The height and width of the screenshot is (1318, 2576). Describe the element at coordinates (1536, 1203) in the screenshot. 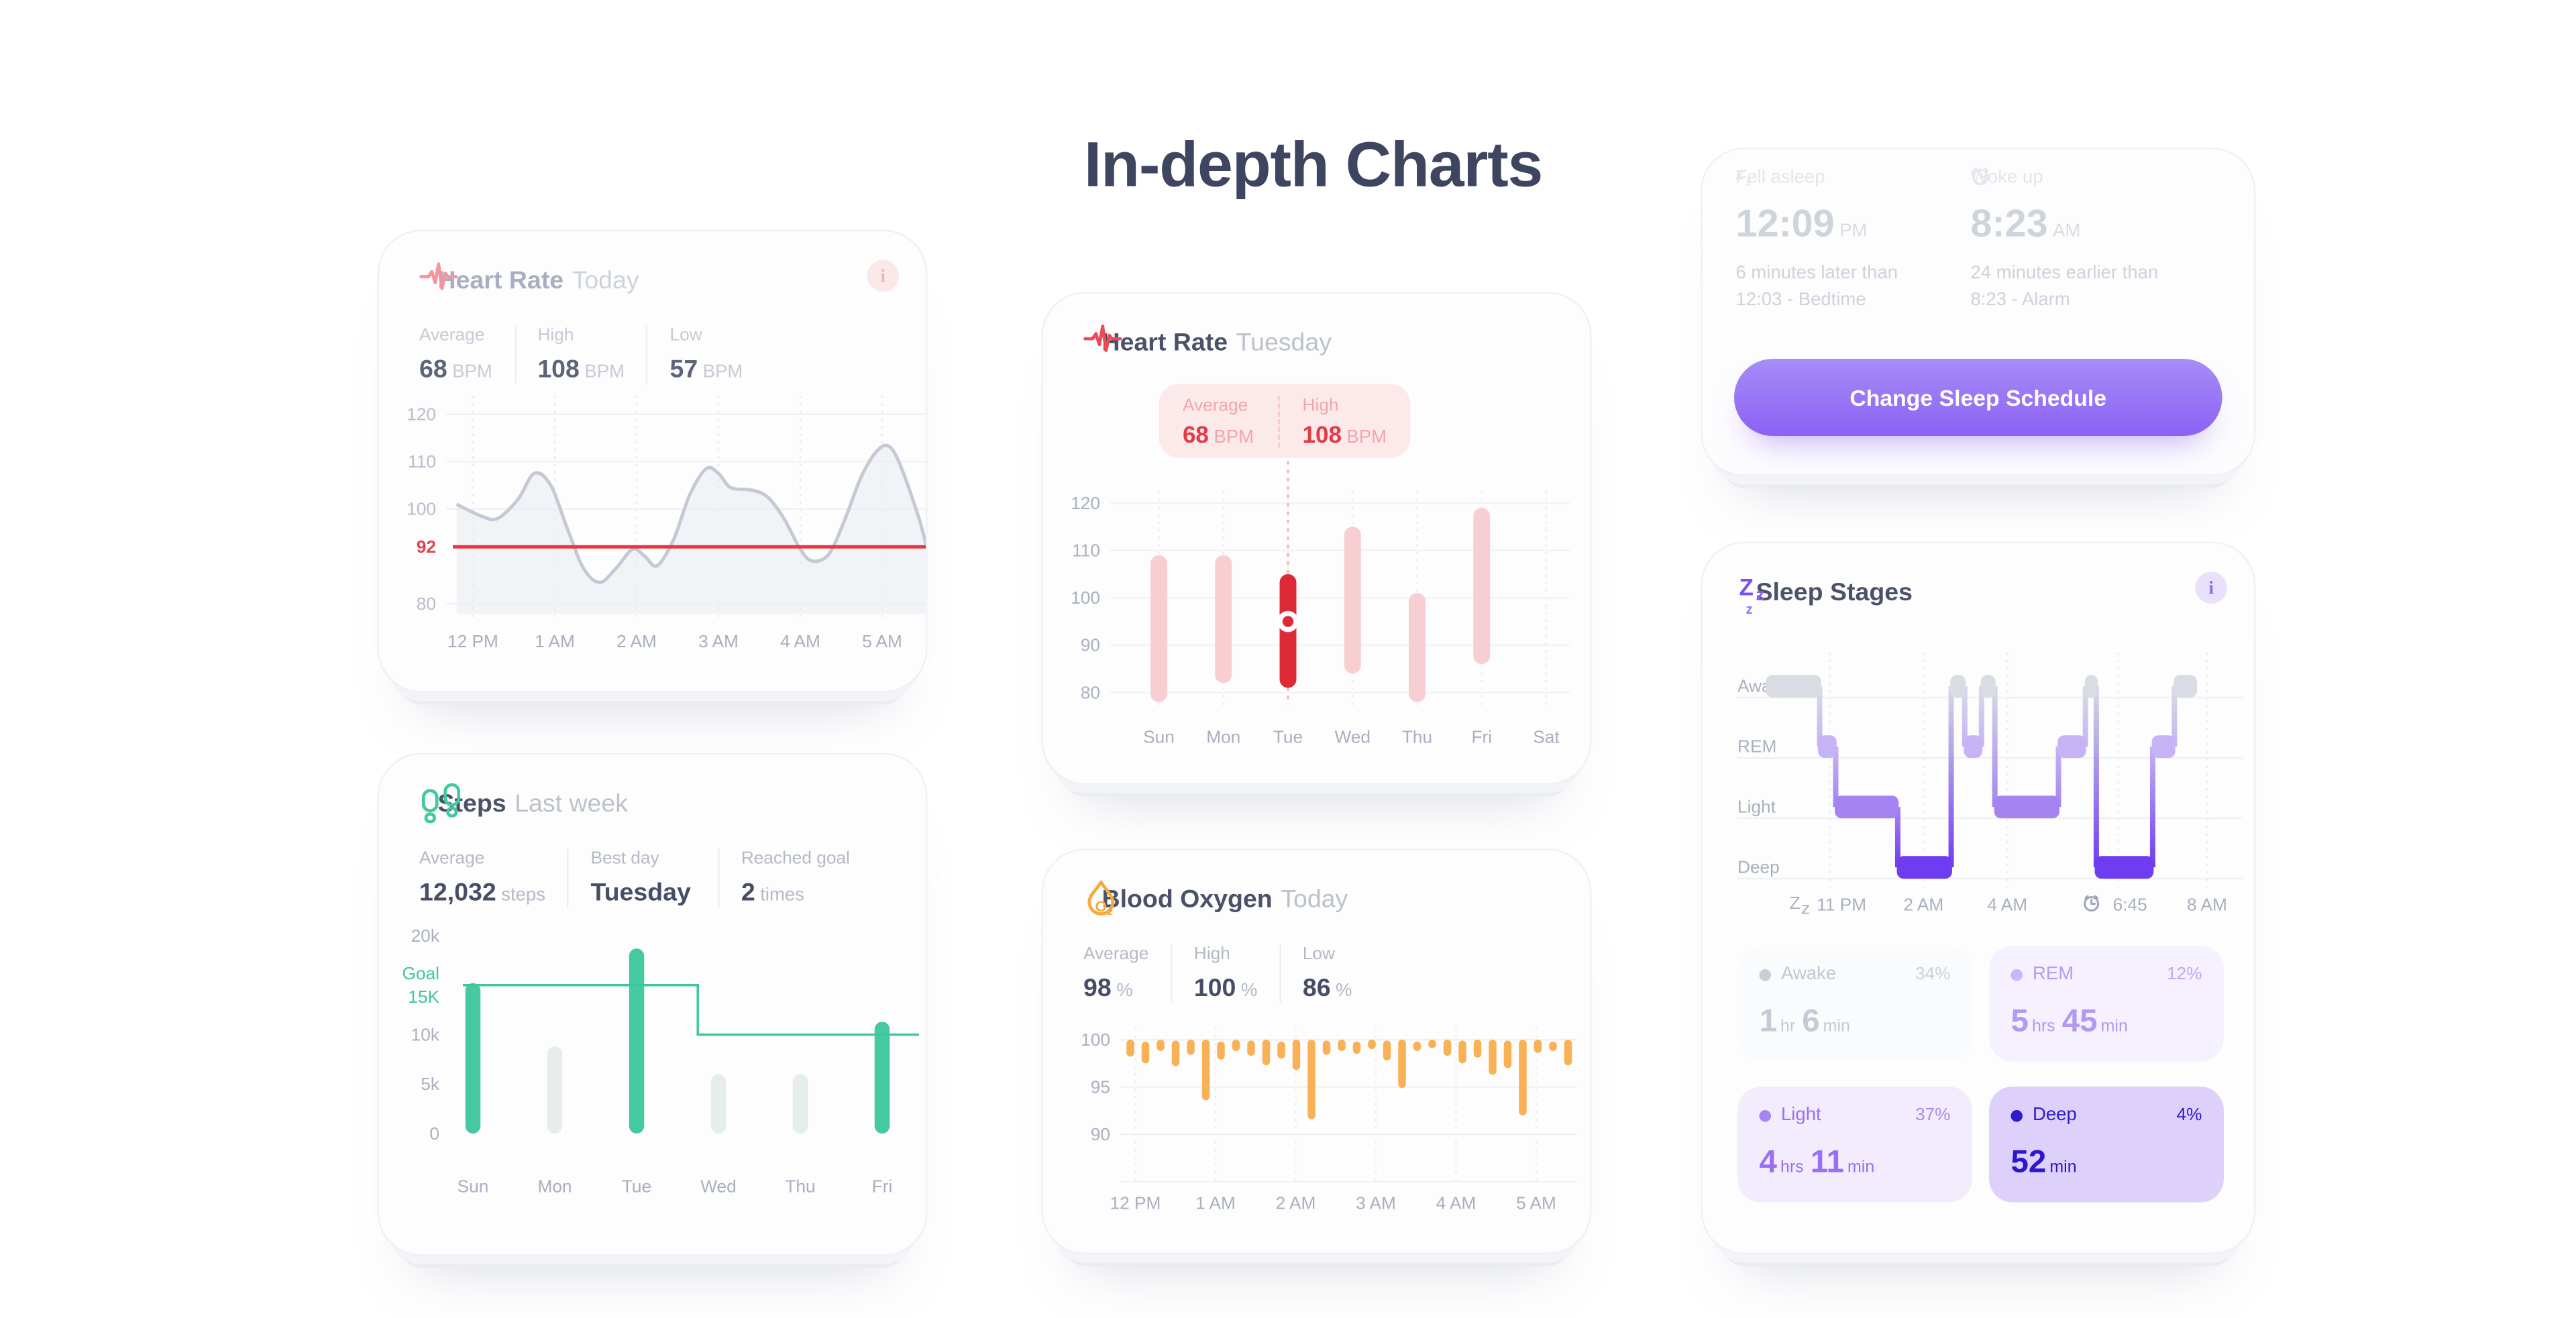

I see `svg-text: 5 AM` at that location.